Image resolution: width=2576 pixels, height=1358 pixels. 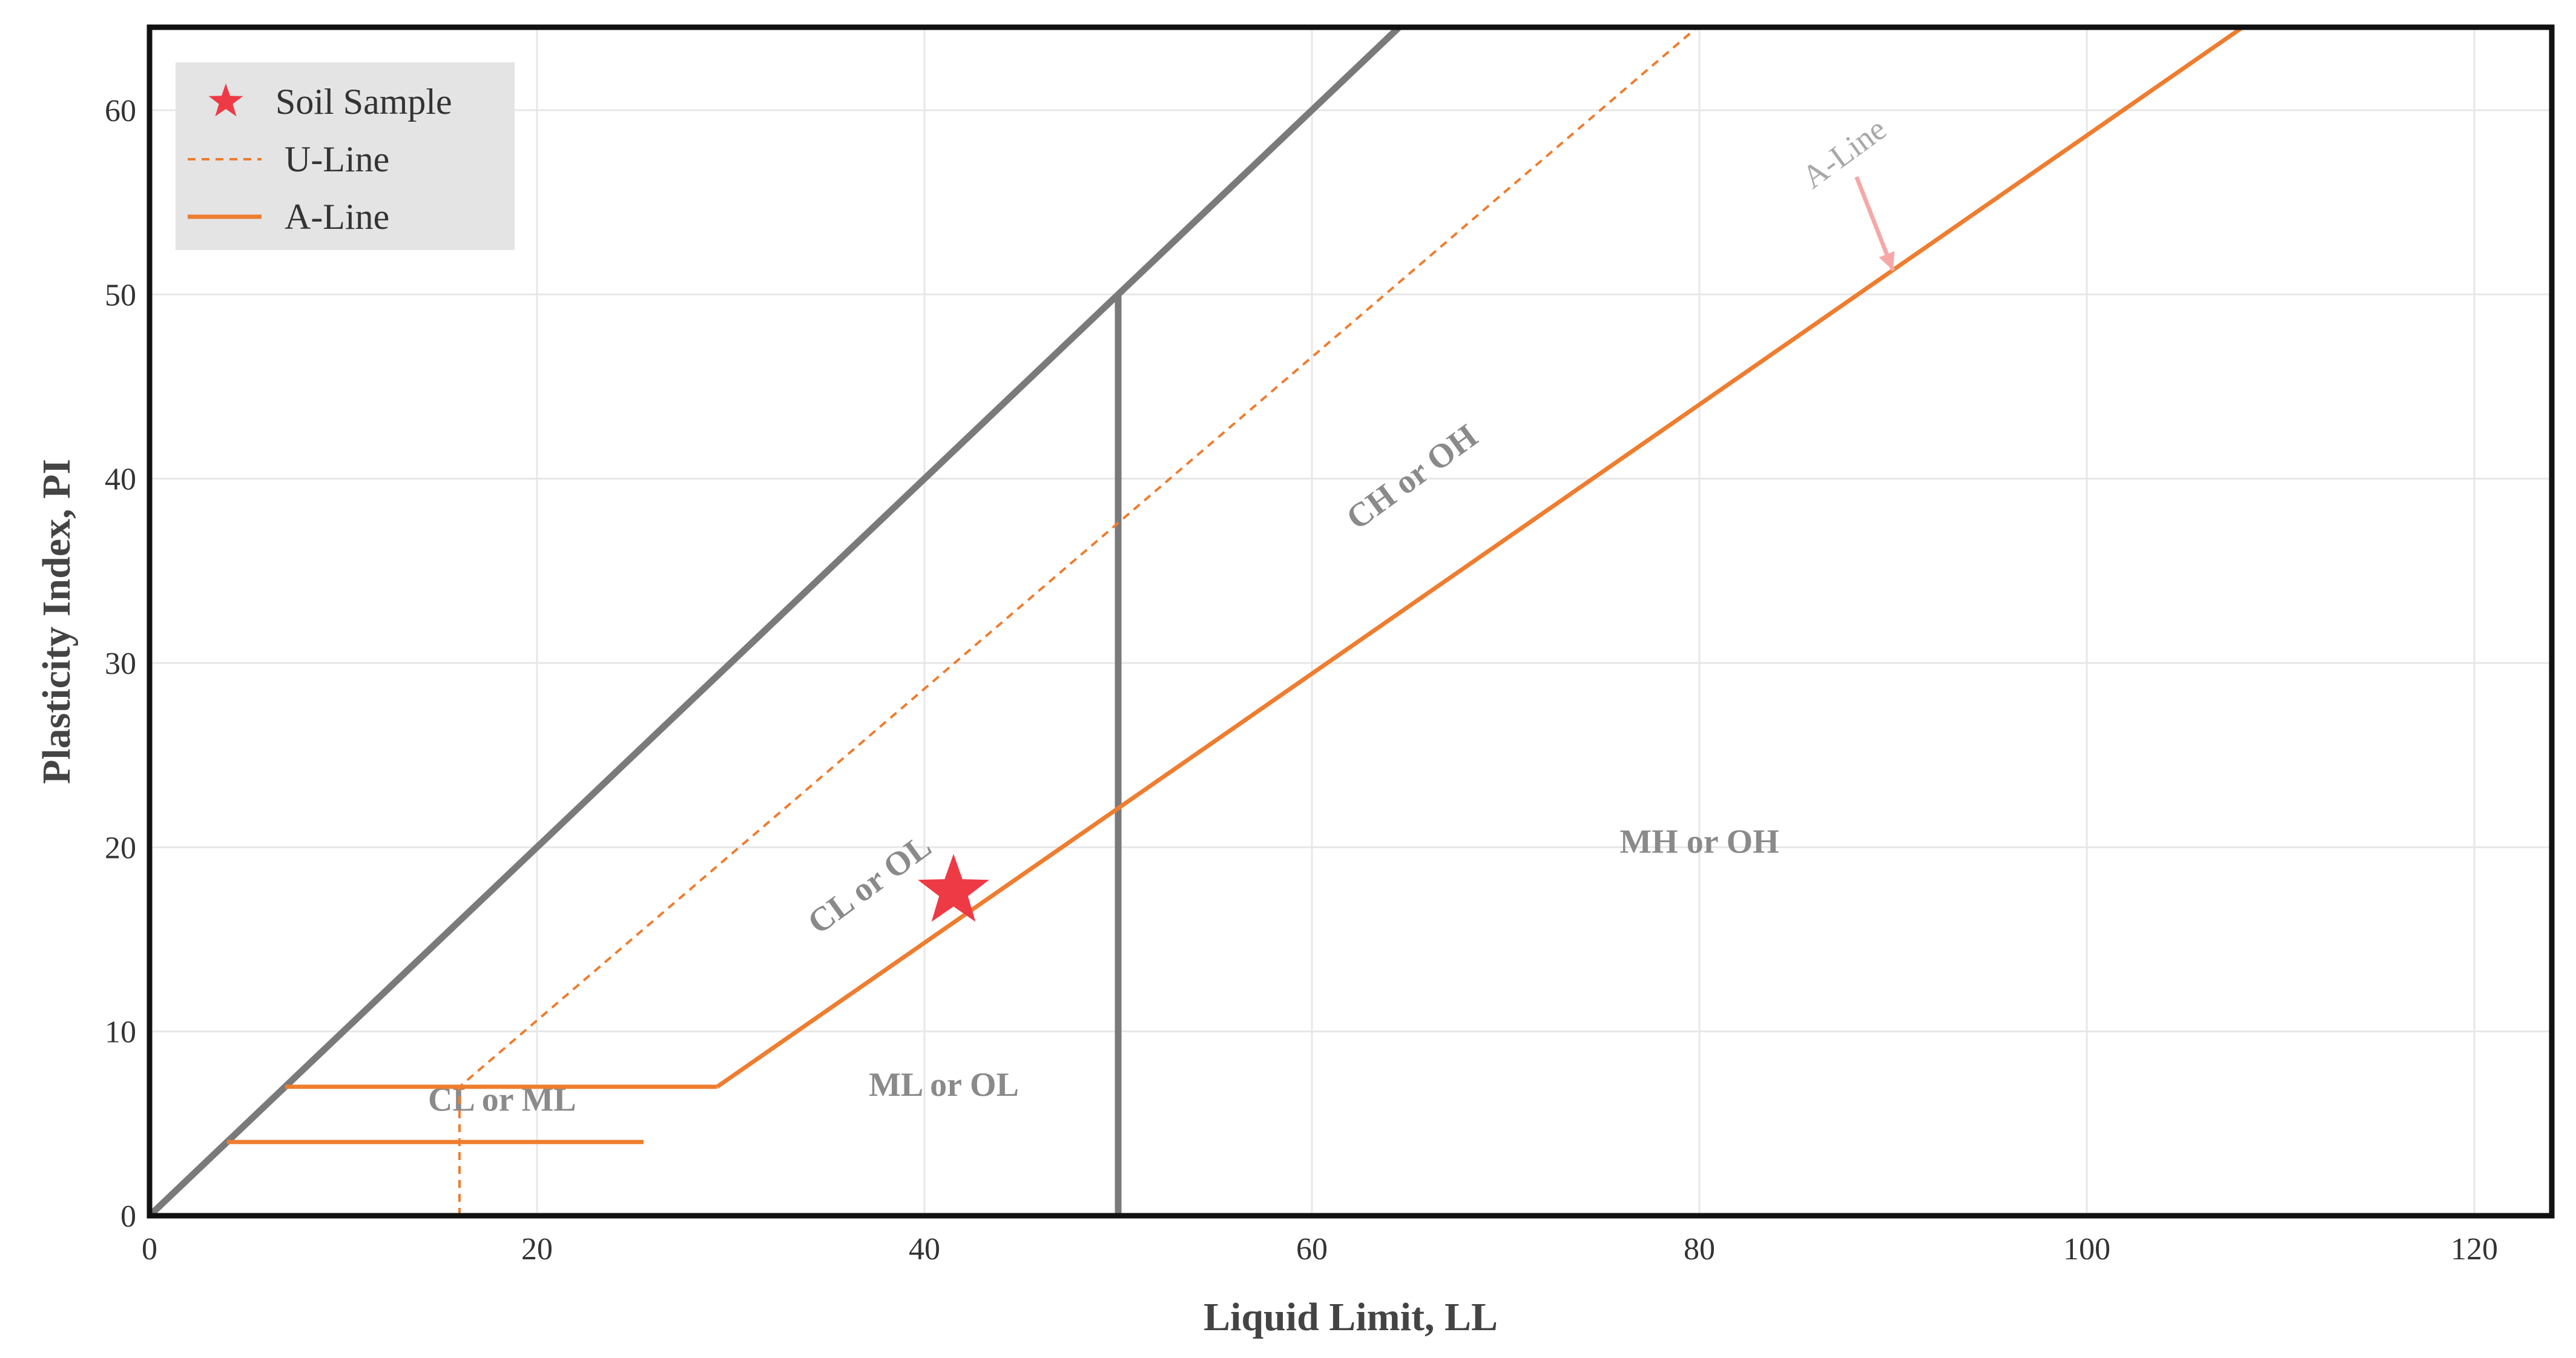 I want to click on data-marks, so click(x=953, y=888).